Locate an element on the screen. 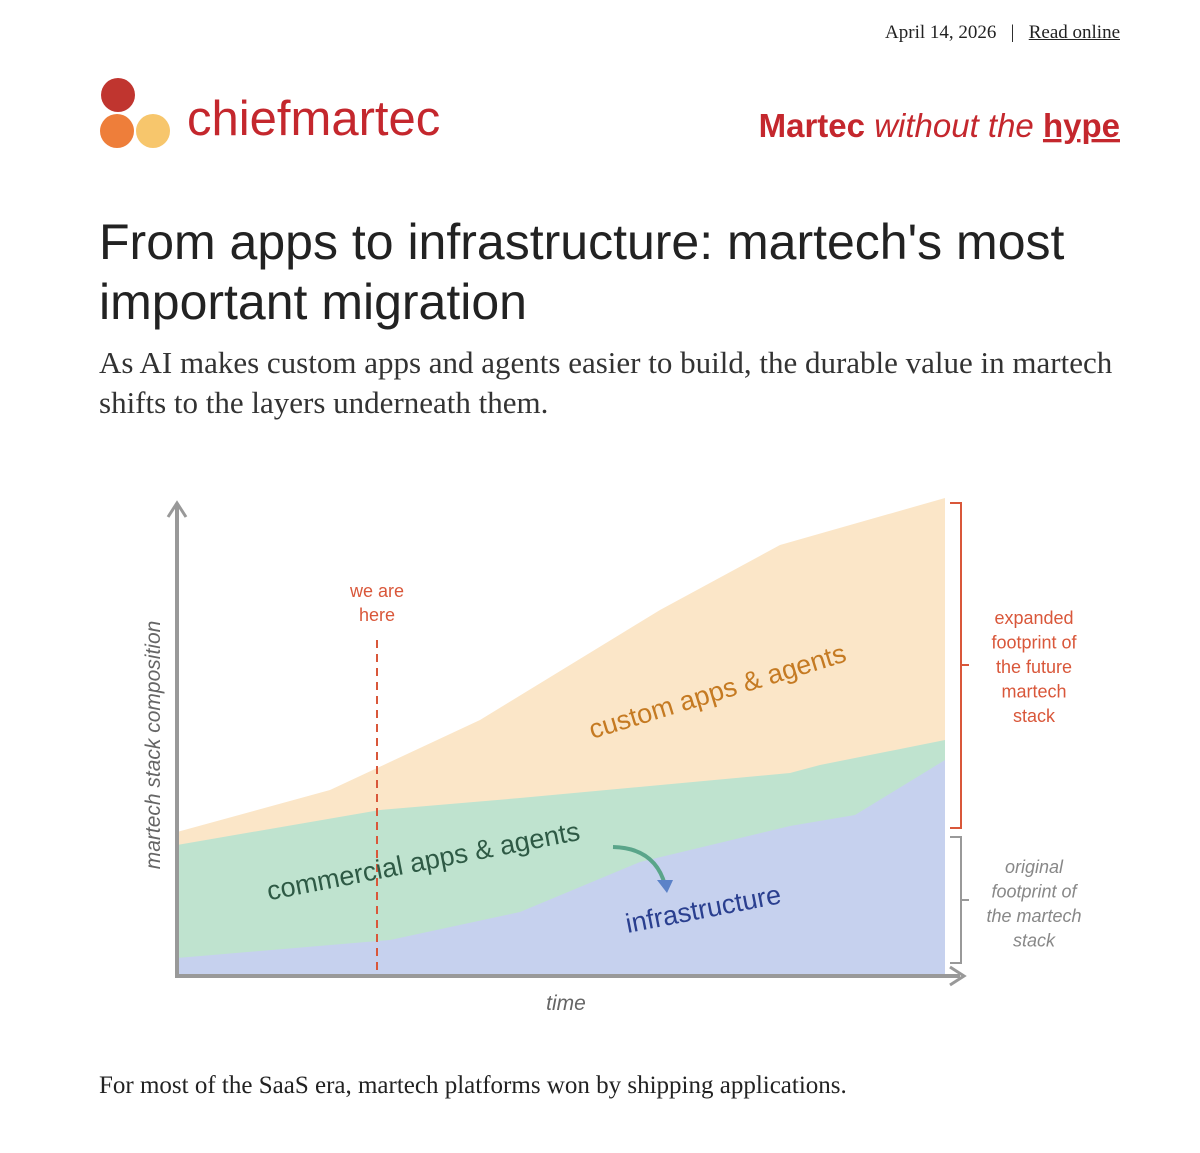 The height and width of the screenshot is (1153, 1200). y-arrow is located at coordinates (177, 509).